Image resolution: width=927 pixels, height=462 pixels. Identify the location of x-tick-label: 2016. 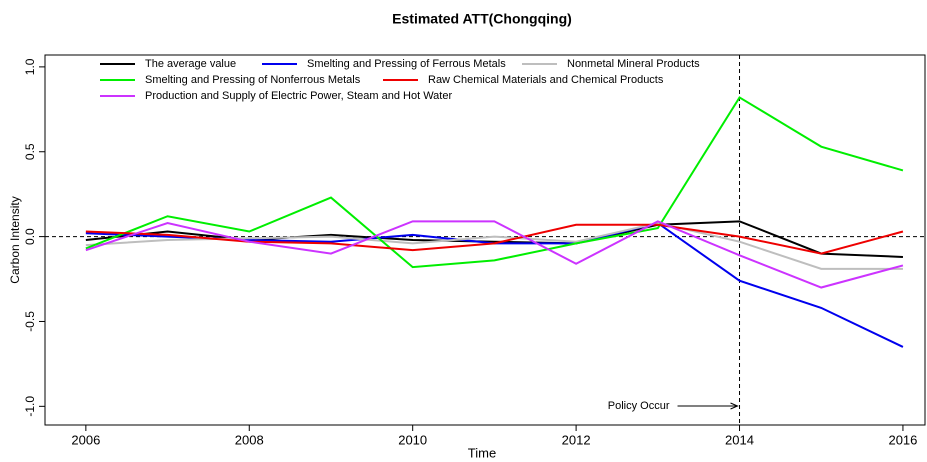
(902, 439).